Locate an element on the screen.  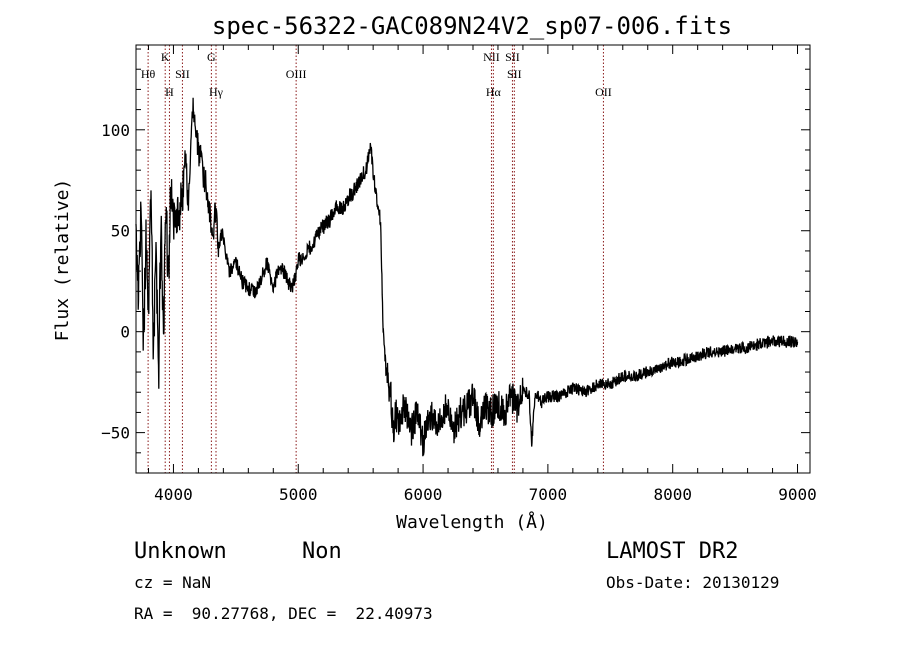
chart-title: spec-56322-GAC089N24V2_sp07-006.fits is located at coordinates (472, 26).